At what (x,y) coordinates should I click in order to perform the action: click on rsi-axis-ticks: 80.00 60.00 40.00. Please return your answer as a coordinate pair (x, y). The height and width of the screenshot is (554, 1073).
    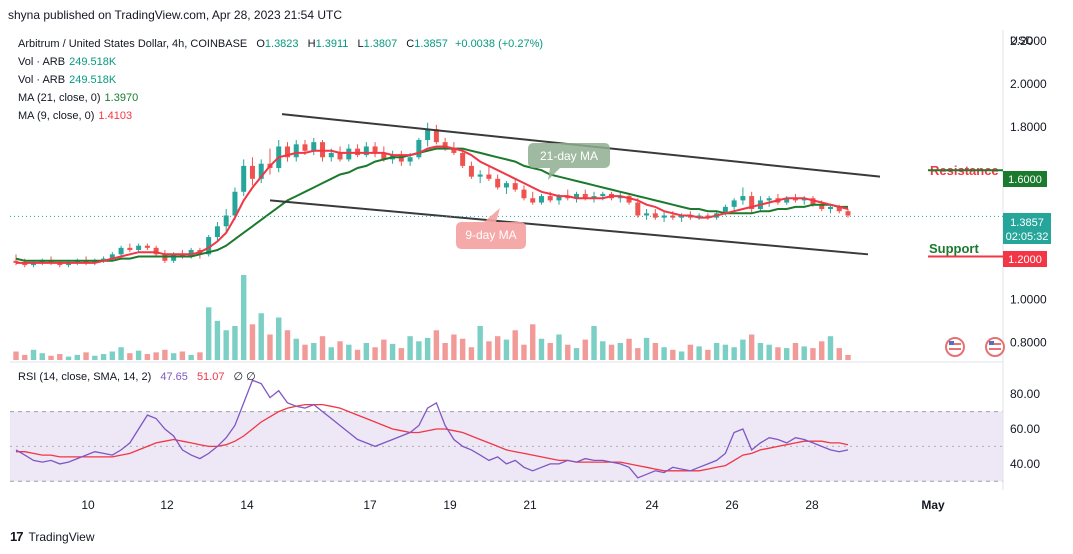
    Looking at the image, I should click on (1025, 429).